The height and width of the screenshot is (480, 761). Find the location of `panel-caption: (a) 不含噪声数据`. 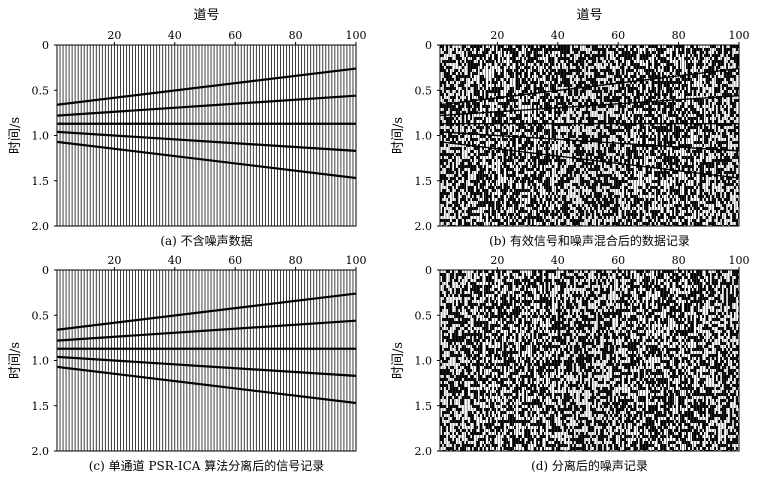

panel-caption: (a) 不含噪声数据 is located at coordinates (206, 240).